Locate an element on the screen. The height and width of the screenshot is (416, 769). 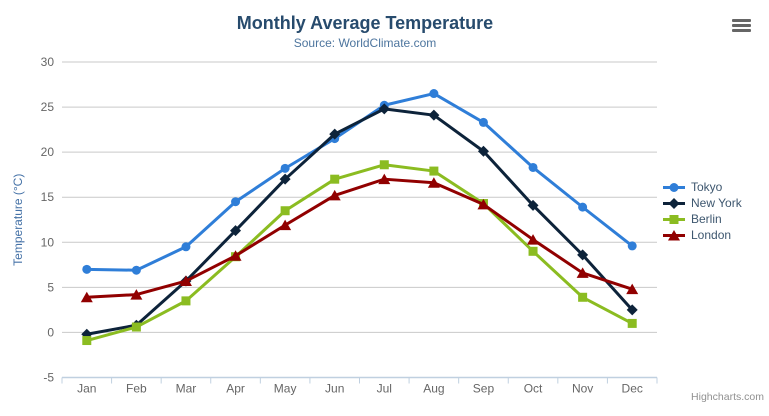
legend-marker-diamond-icon is located at coordinates (674, 203).